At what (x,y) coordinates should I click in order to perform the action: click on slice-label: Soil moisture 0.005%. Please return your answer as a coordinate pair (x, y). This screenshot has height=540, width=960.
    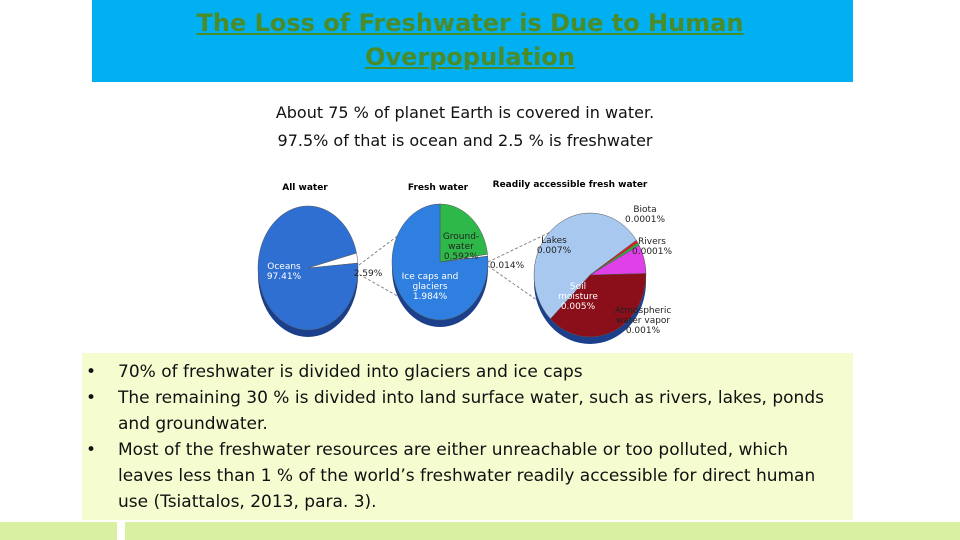
    Looking at the image, I should click on (578, 297).